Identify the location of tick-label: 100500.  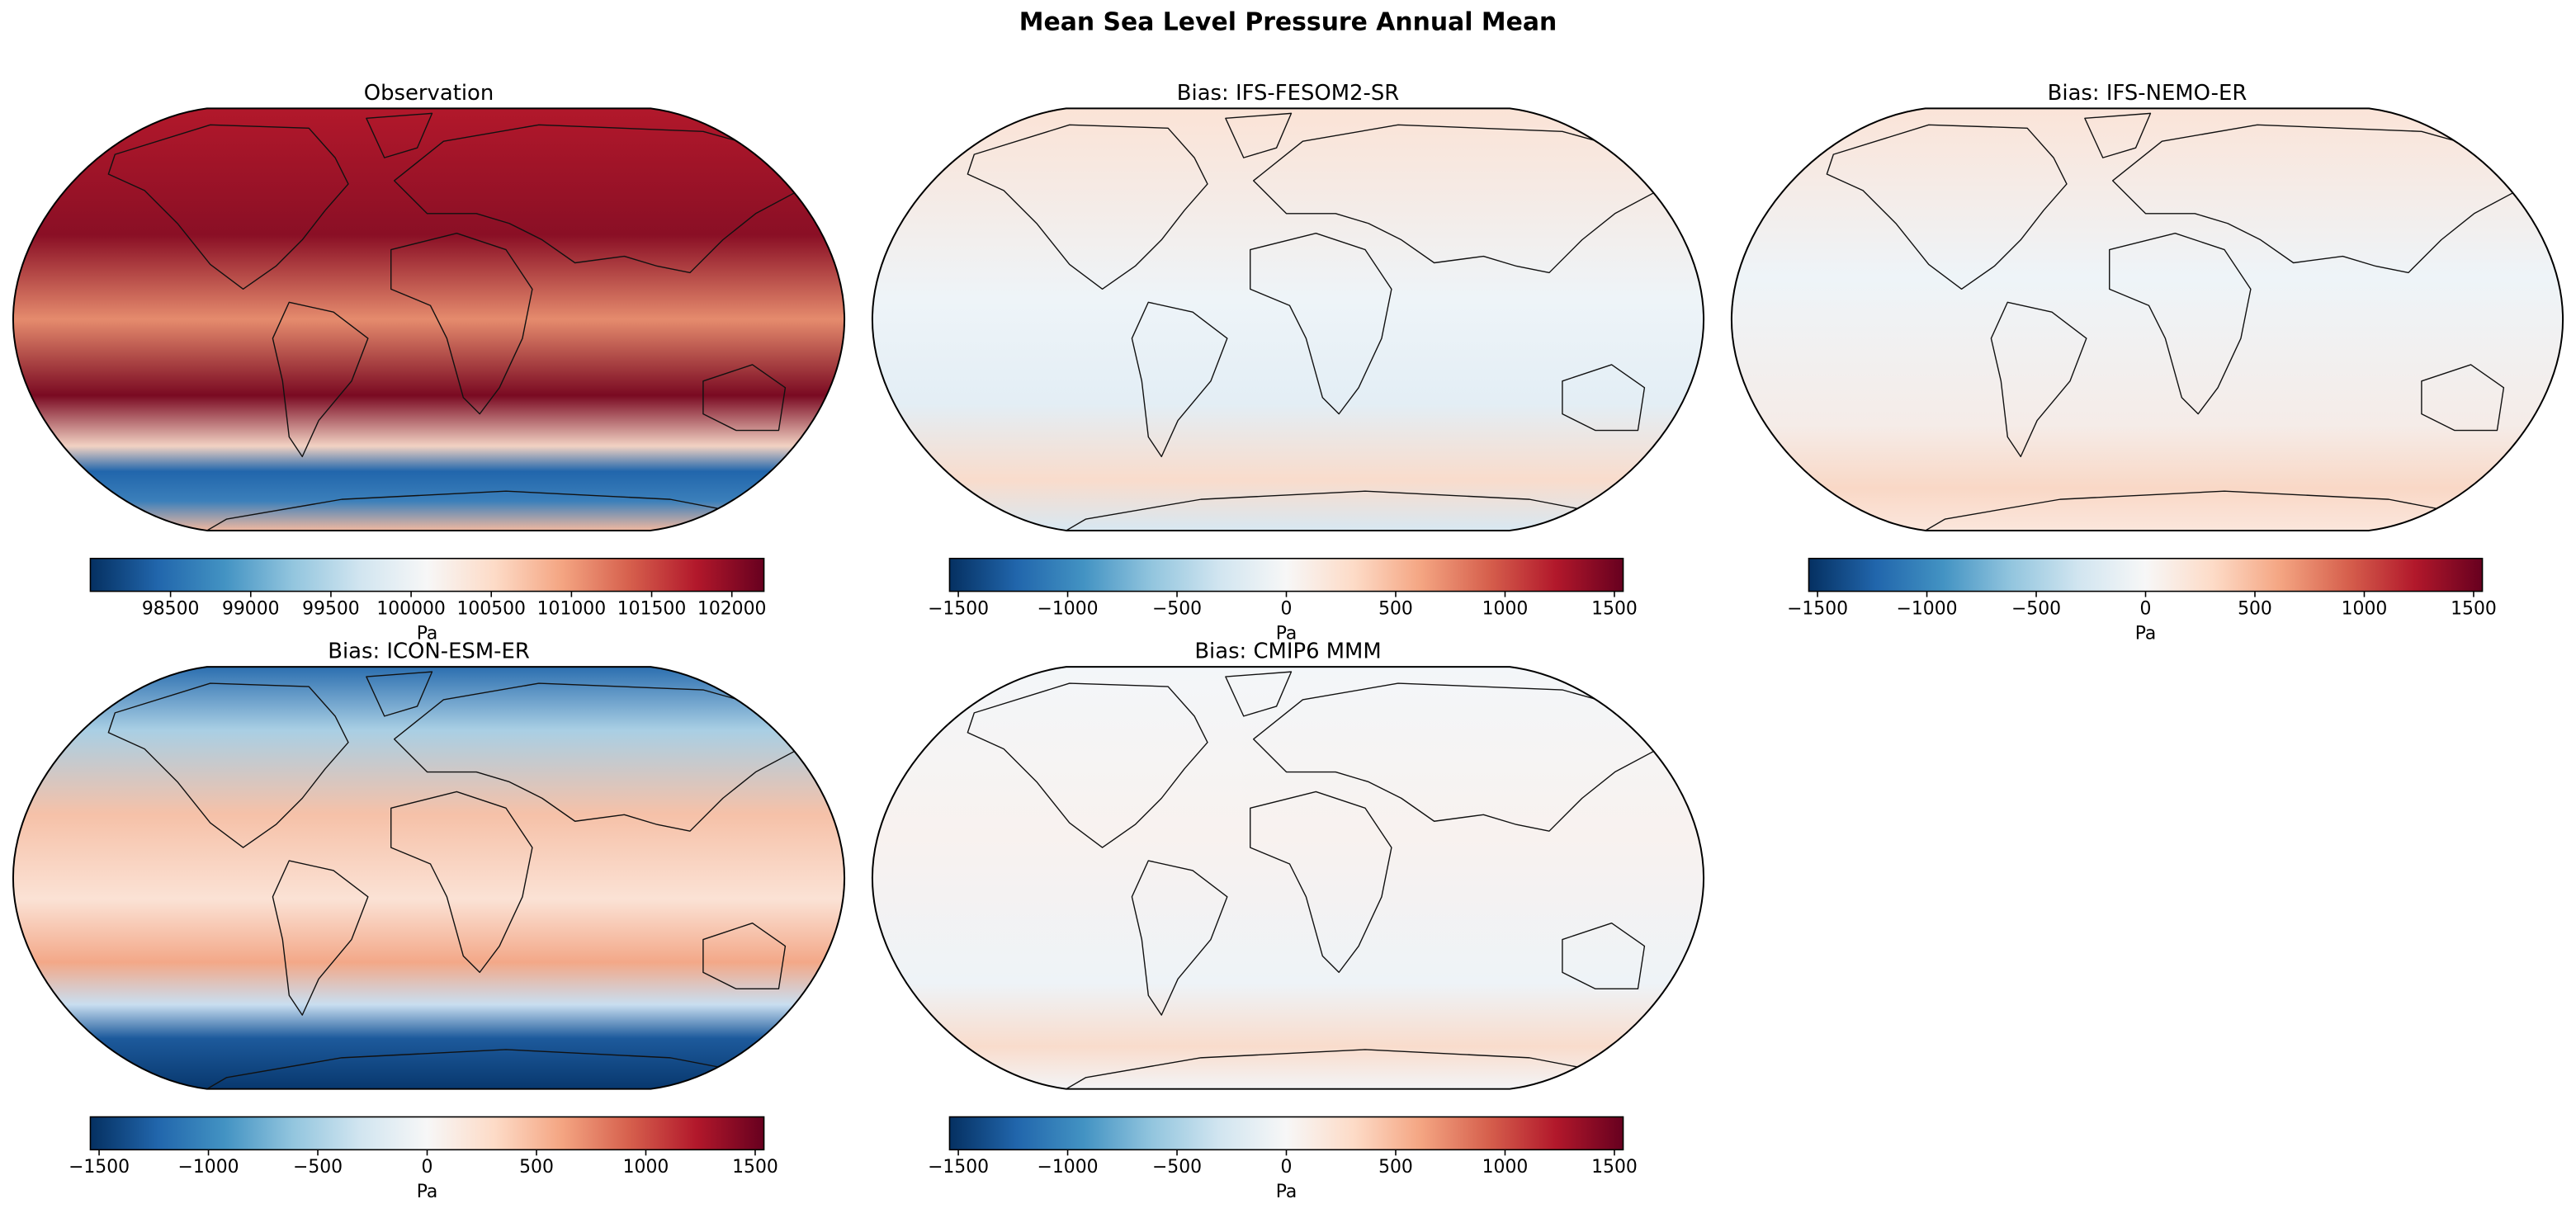
(491, 608).